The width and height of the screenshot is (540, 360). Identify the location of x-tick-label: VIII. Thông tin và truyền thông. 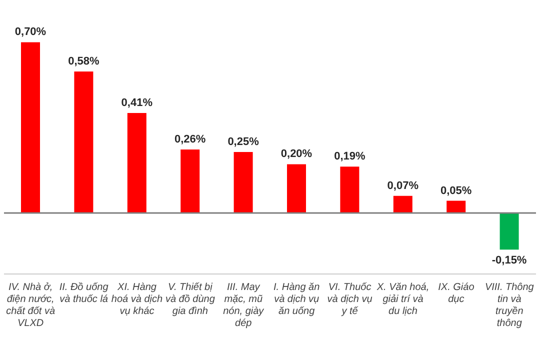
(509, 305).